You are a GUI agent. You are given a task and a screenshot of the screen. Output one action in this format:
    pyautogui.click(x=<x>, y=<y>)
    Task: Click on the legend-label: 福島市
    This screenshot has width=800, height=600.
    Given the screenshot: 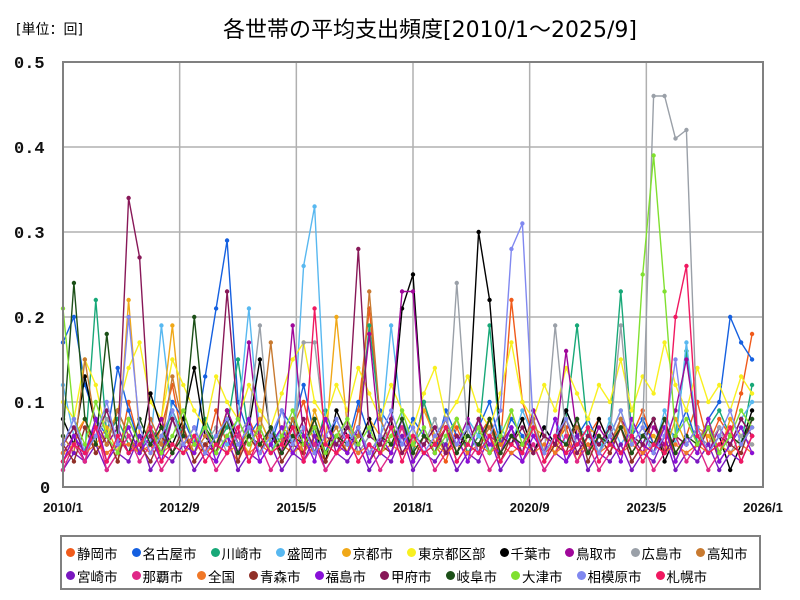 What is the action you would take?
    pyautogui.click(x=346, y=577)
    